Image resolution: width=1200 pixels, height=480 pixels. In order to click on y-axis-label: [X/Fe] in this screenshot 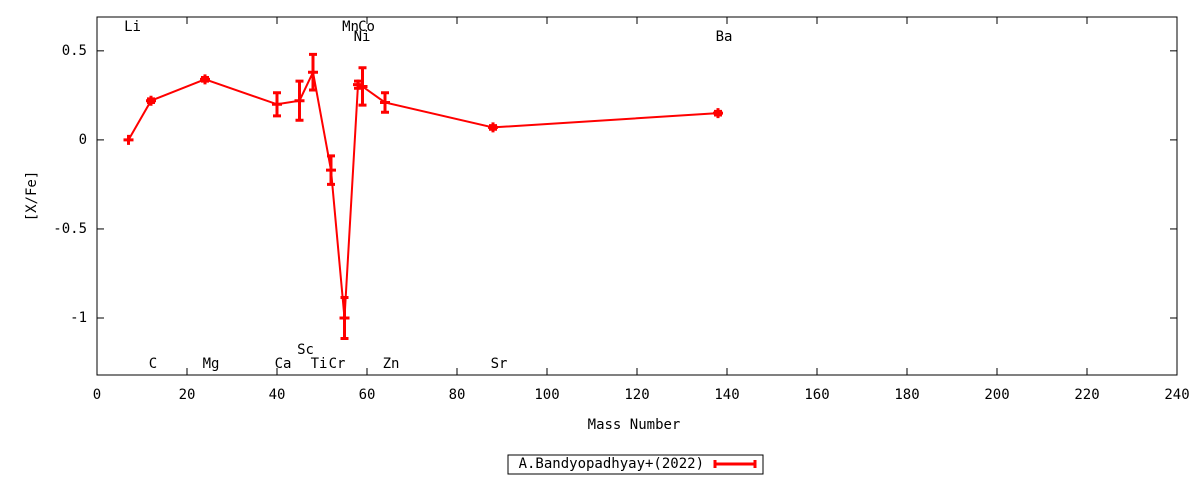, I will do `click(32, 196)`.